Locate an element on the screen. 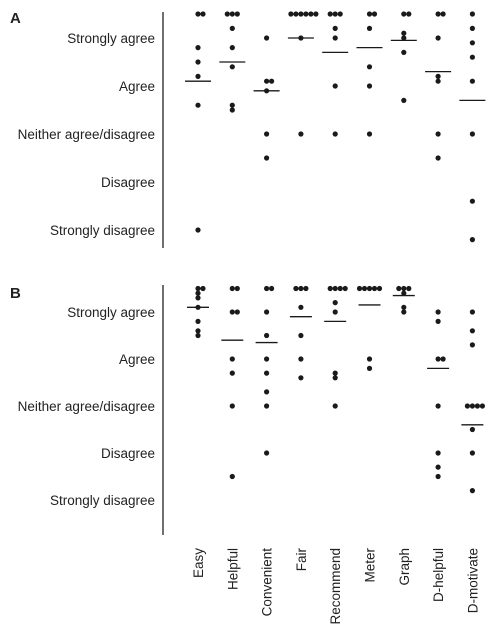 The image size is (493, 625). y-tick-label: Strongly disagree is located at coordinates (102, 230).